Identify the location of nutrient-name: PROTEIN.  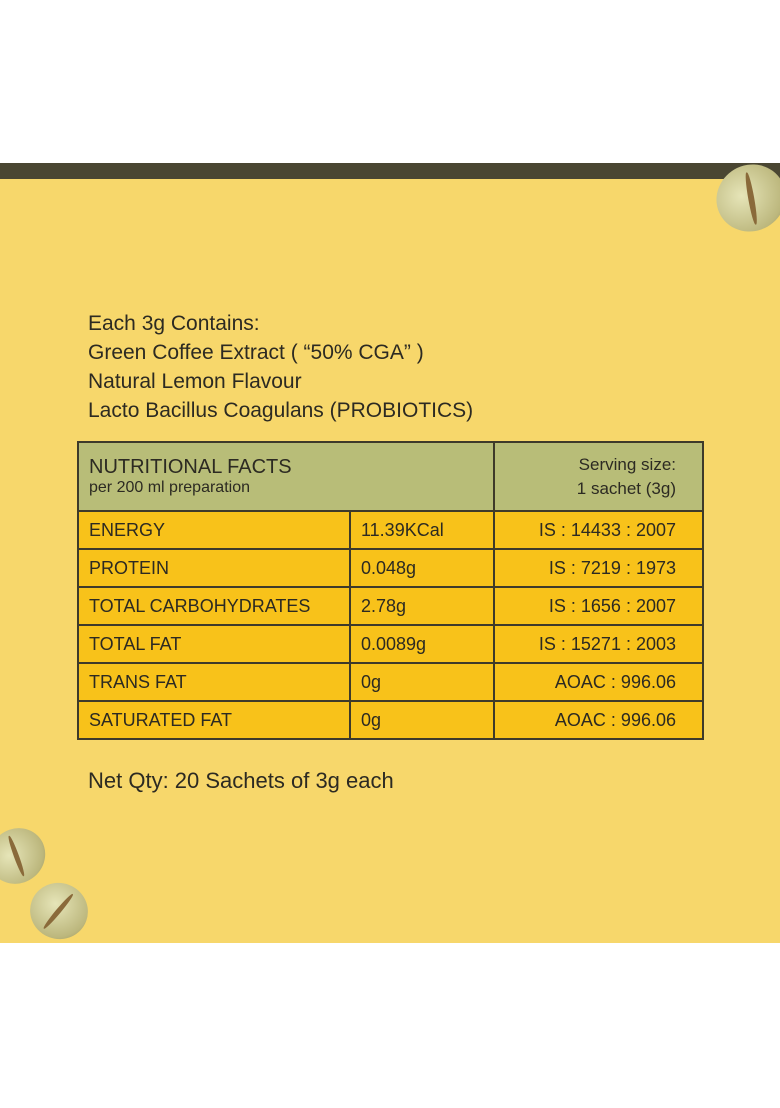
(214, 568).